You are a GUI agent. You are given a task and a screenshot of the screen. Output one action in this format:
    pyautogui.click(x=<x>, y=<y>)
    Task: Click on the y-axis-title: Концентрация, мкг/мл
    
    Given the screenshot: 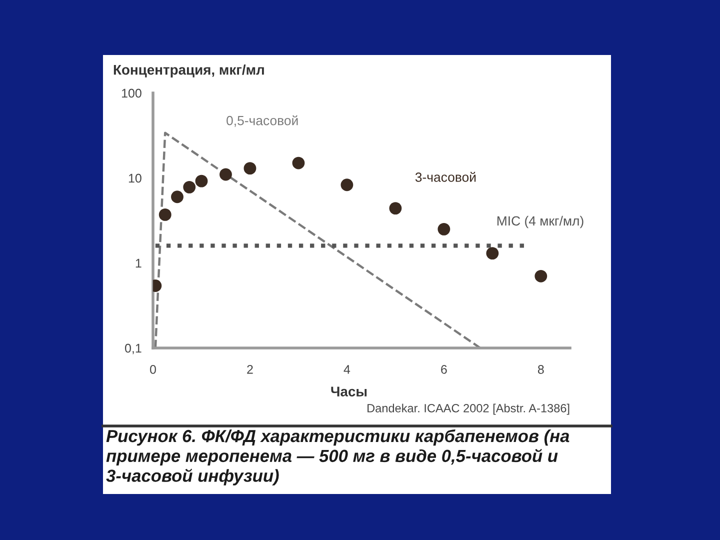 What is the action you would take?
    pyautogui.click(x=189, y=71)
    